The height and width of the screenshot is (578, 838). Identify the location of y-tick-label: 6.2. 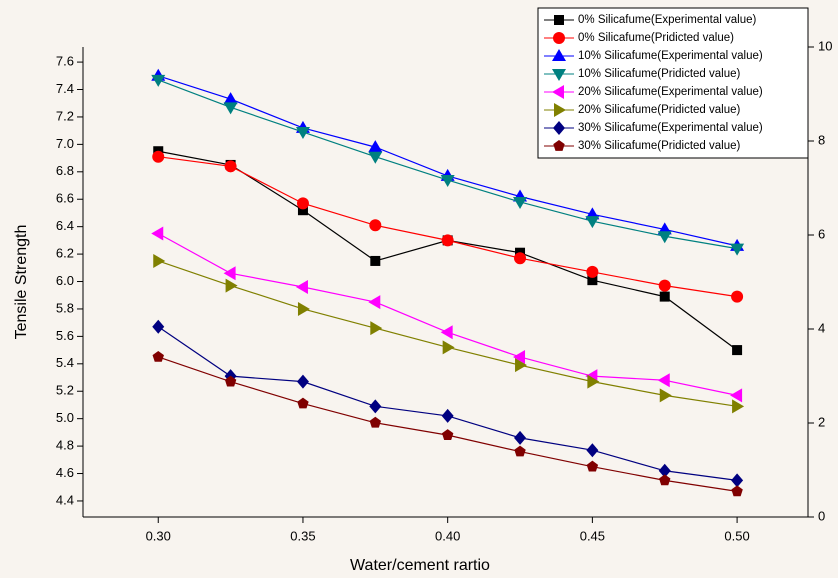
(65, 253).